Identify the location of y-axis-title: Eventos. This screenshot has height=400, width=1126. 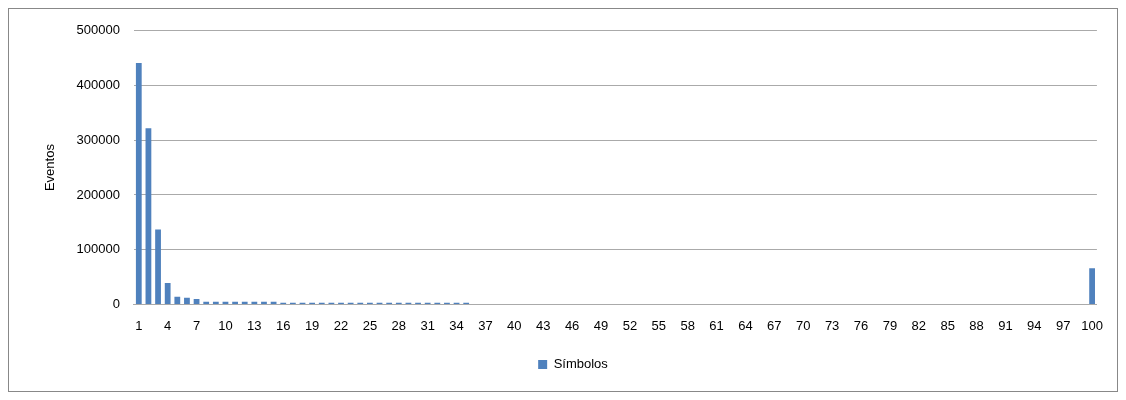
(50, 167).